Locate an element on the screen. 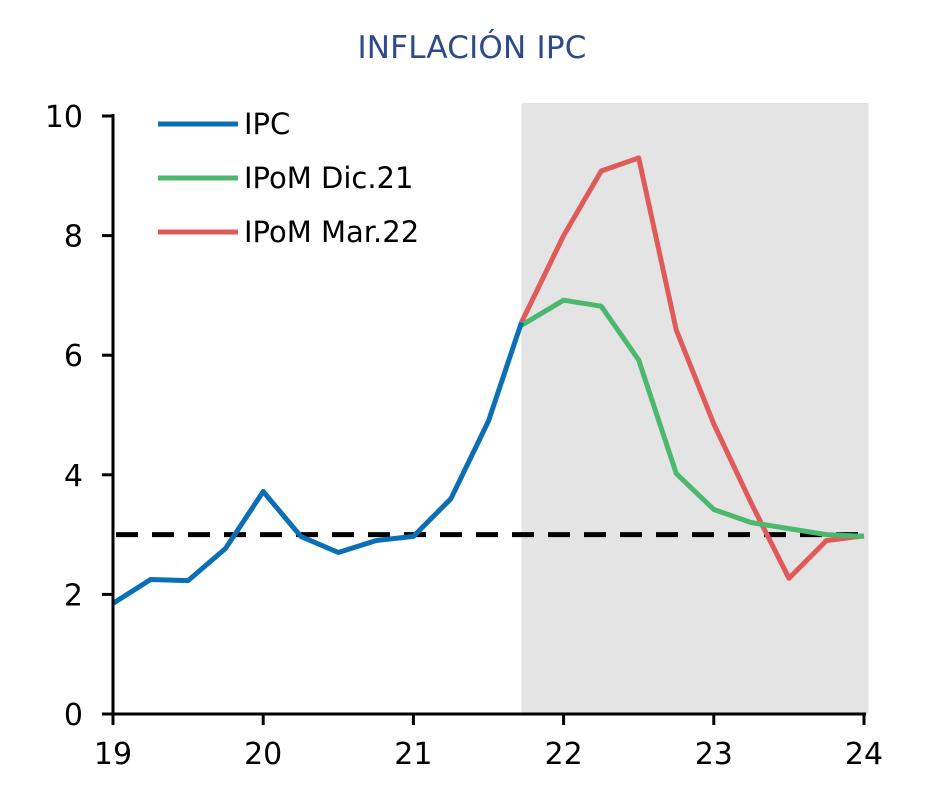  y-tick-label: 2 is located at coordinates (73, 595).